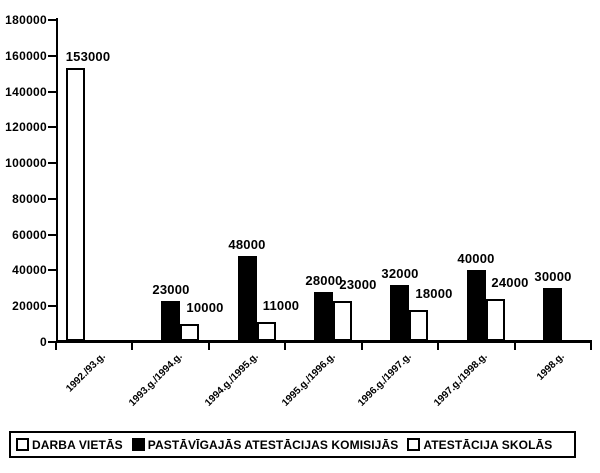 The width and height of the screenshot is (600, 473). What do you see at coordinates (26, 163) in the screenshot?
I see `y-axis-tick-label: 100000` at bounding box center [26, 163].